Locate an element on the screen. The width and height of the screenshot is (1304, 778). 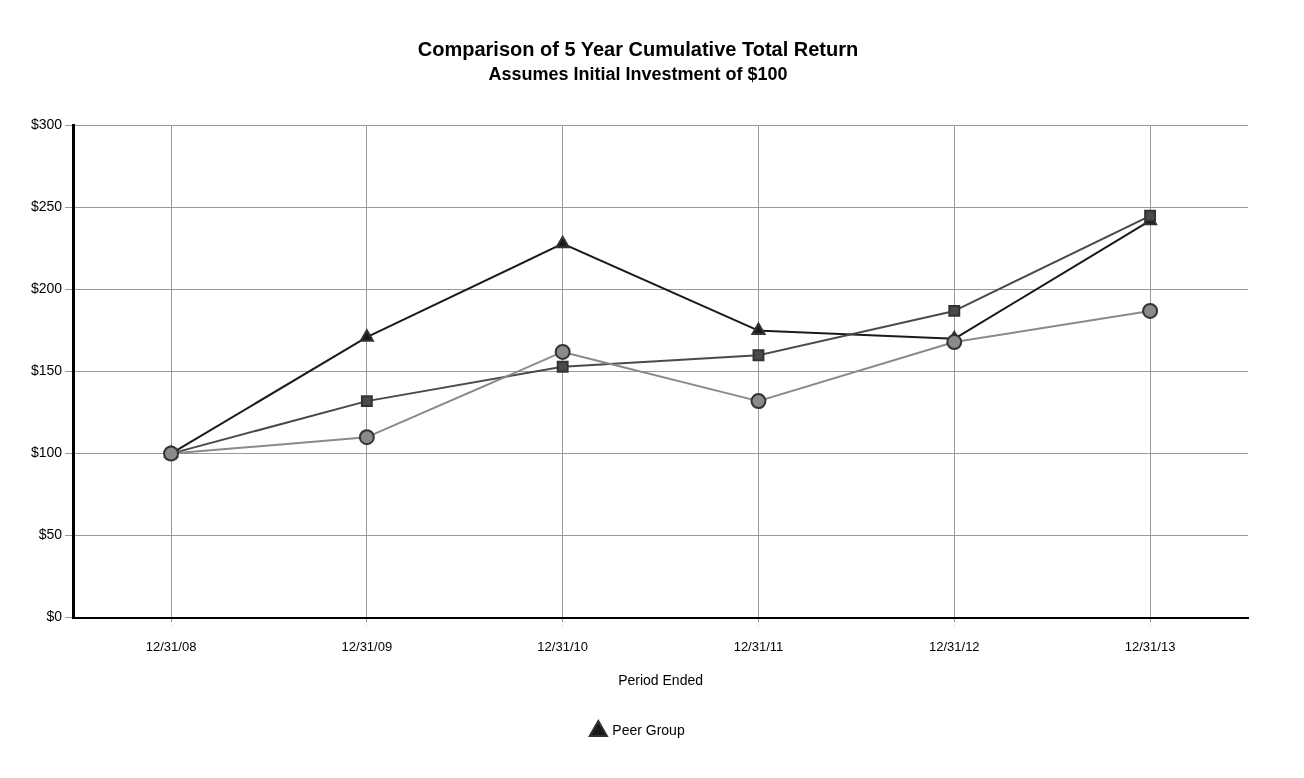
y-tick-label: $0 is located at coordinates (54, 616).